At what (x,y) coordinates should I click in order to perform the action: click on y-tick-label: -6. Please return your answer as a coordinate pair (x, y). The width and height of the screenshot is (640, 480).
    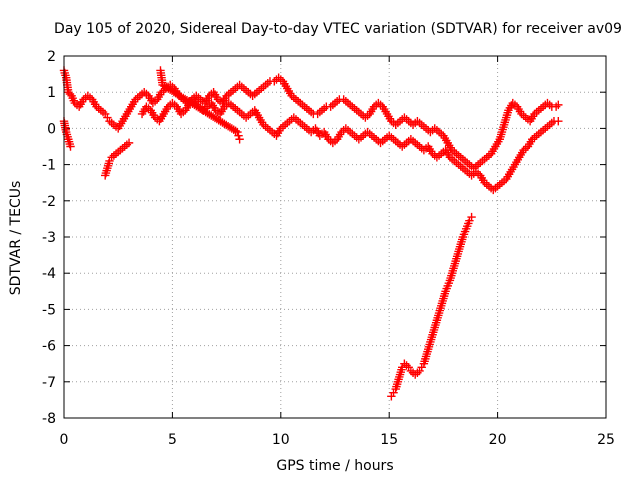
    Looking at the image, I should click on (49, 347).